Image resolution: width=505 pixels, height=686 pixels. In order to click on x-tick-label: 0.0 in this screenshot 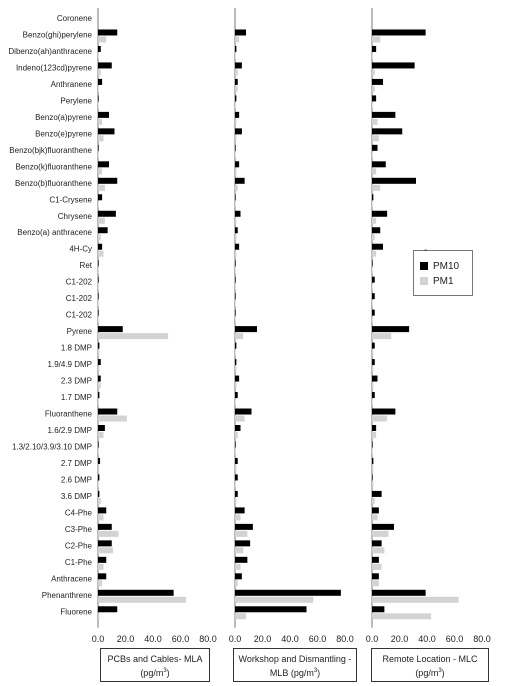, I will do `click(372, 639)`.